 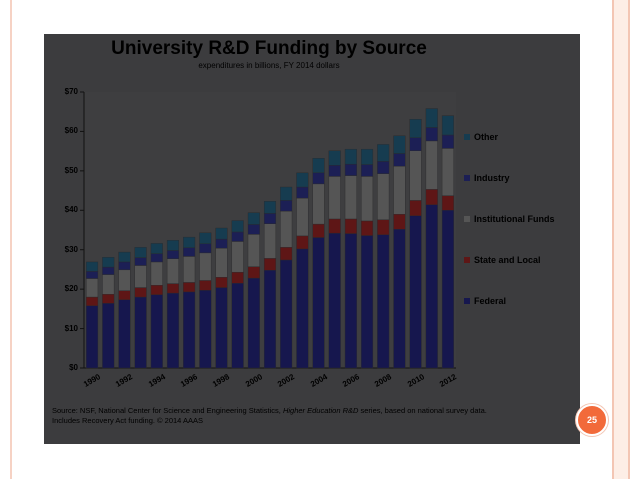 I want to click on y-tick-label: $70, so click(x=71, y=91).